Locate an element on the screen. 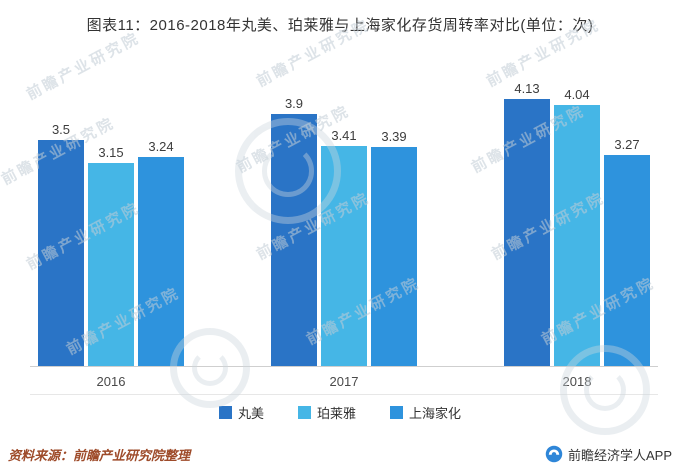 The height and width of the screenshot is (474, 680). bar-丸美-2016: 3.5 is located at coordinates (61, 244).